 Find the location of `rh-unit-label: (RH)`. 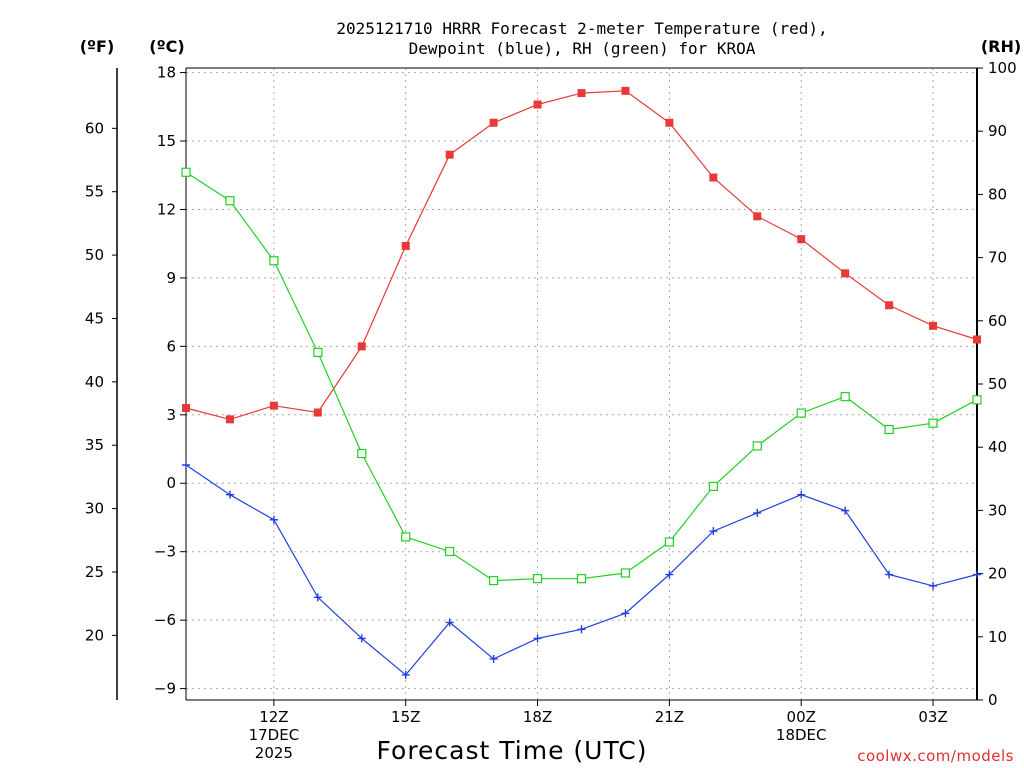

rh-unit-label: (RH) is located at coordinates (1001, 46).